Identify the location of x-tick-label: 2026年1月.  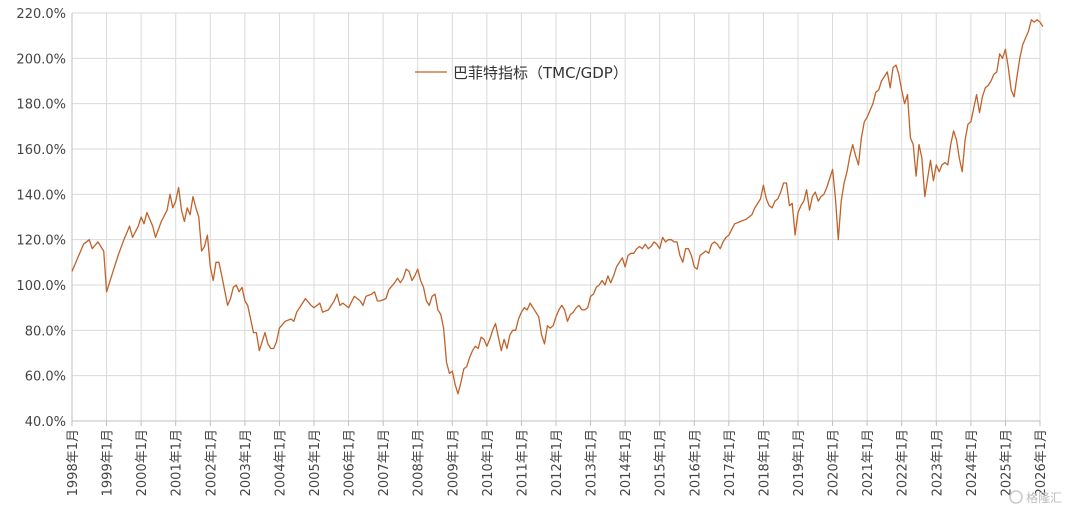
(1041, 462).